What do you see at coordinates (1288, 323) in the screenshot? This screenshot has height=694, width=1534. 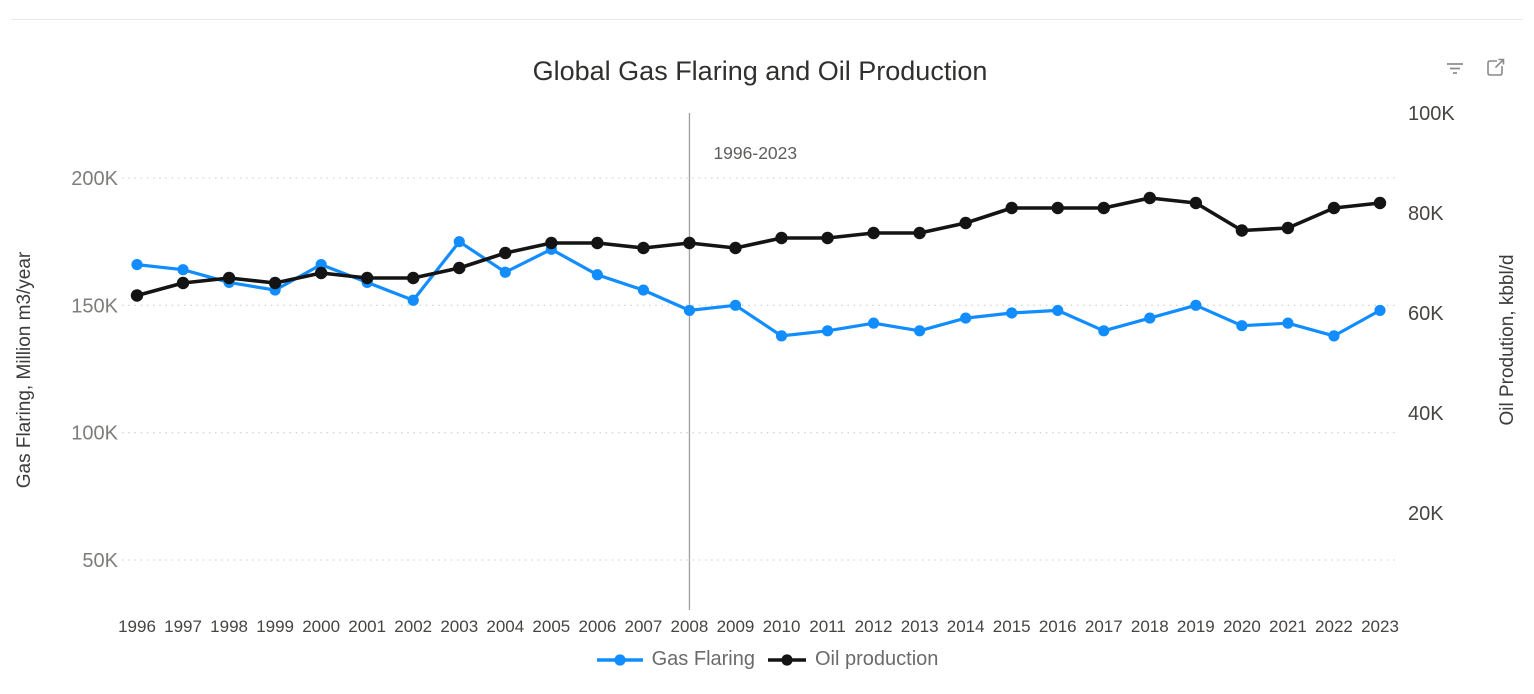 I see `point-gas-flaring-2021` at bounding box center [1288, 323].